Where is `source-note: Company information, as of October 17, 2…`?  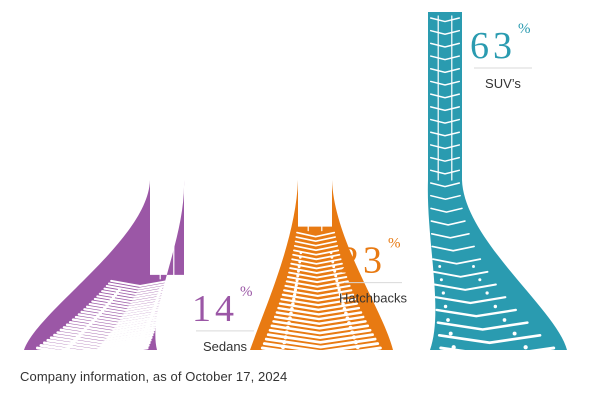
source-note: Company information, as of October 17, 2… is located at coordinates (154, 376).